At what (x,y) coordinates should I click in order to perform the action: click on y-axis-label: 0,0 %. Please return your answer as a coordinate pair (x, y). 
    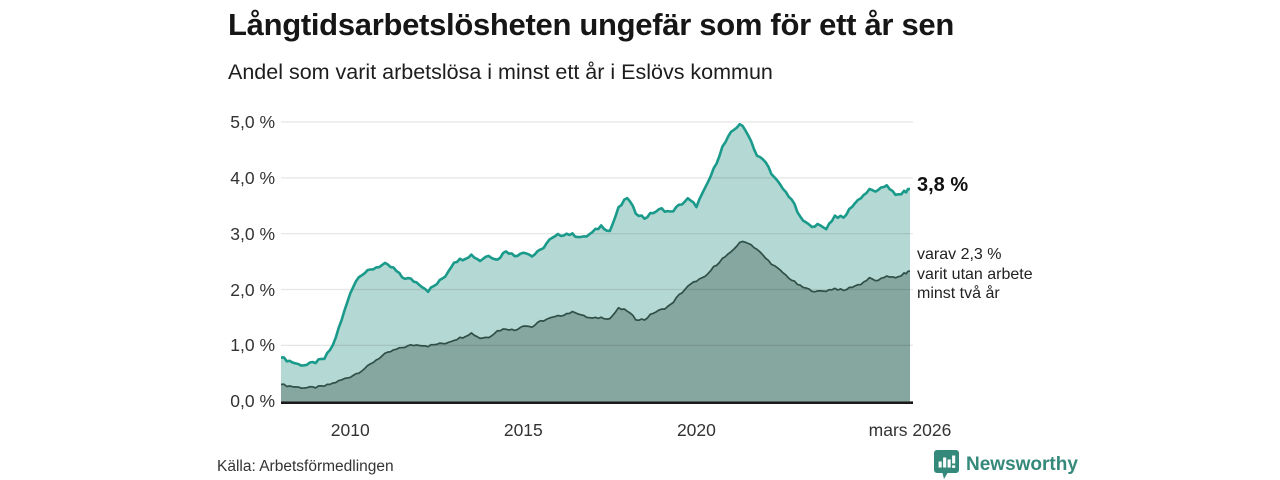
    Looking at the image, I should click on (252, 401).